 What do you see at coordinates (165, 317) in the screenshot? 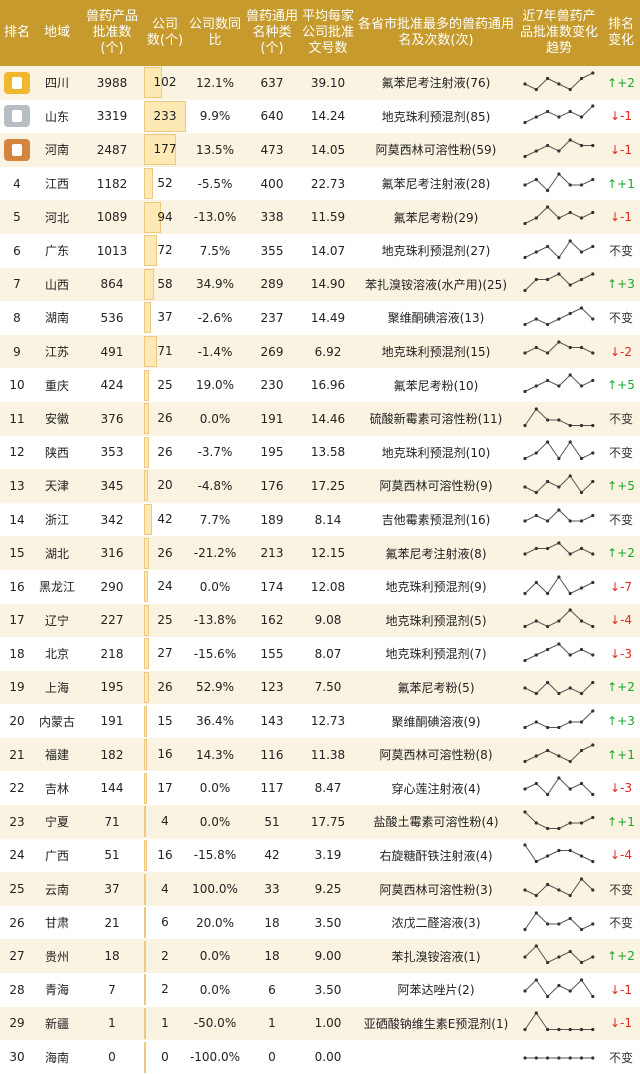
I see `companies-value: 37` at bounding box center [165, 317].